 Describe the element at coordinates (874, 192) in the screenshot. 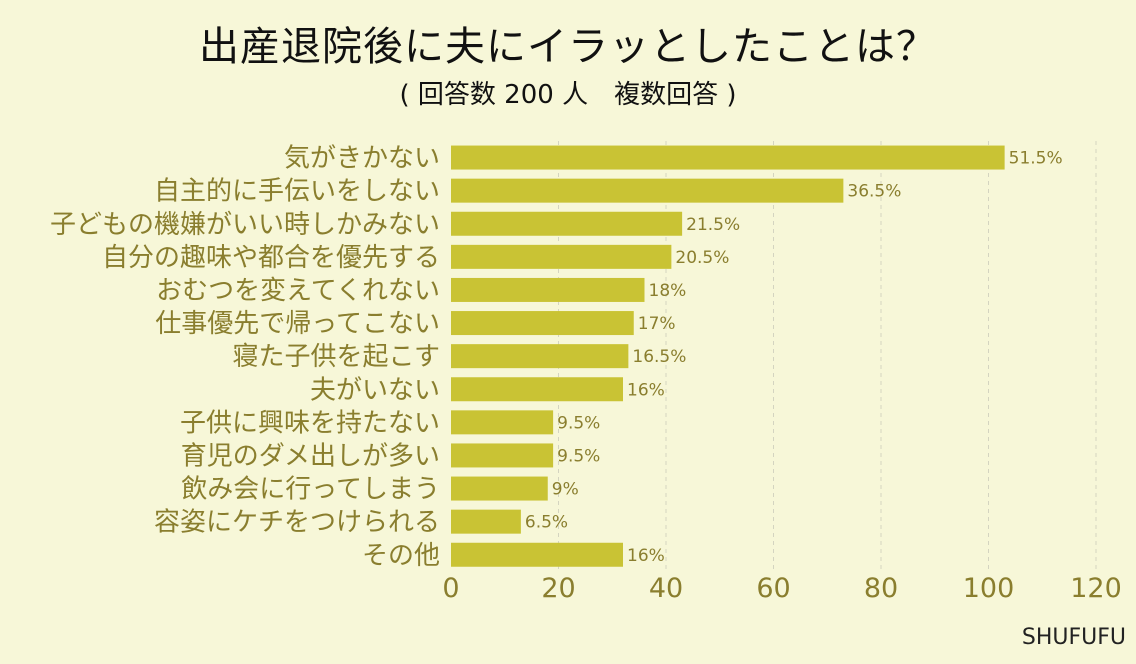

I see `value-label: 36.5%` at that location.